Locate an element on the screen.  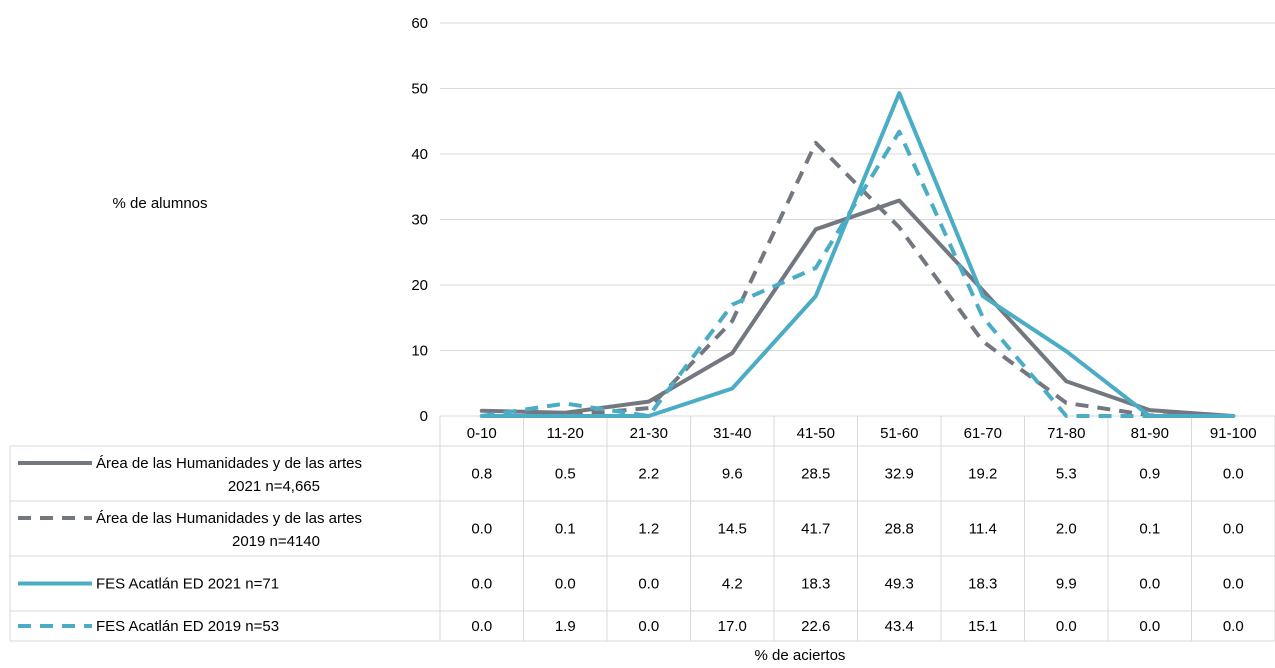
data-label: 2.2 is located at coordinates (648, 474).